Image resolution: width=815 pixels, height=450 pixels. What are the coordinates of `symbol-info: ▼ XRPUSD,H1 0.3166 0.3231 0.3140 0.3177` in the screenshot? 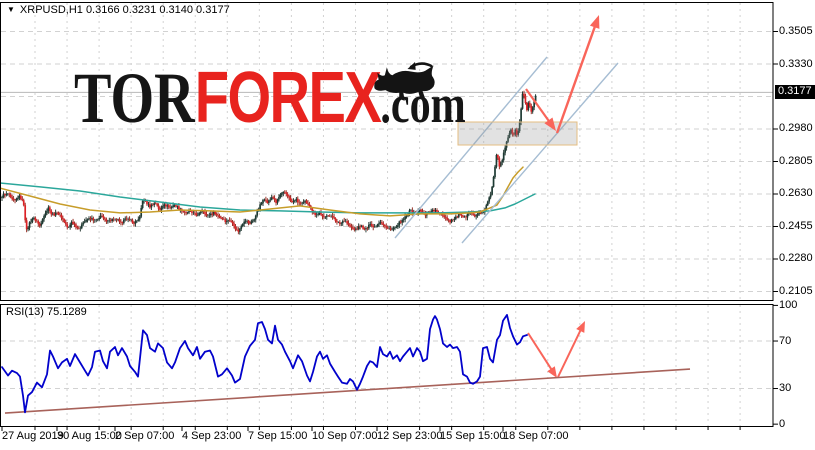 It's located at (118, 10).